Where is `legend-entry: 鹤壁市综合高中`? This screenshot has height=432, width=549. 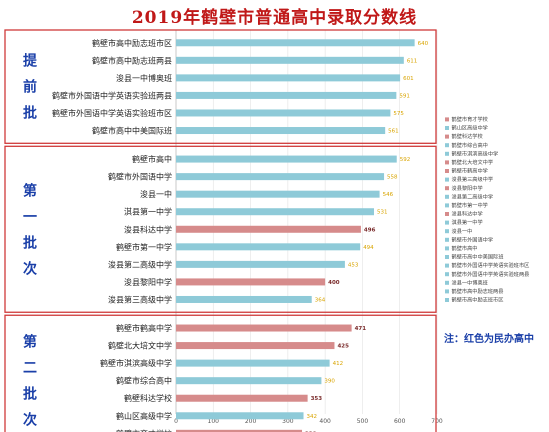
legend-entry: 鹤壁市综合高中 is located at coordinates (470, 145).